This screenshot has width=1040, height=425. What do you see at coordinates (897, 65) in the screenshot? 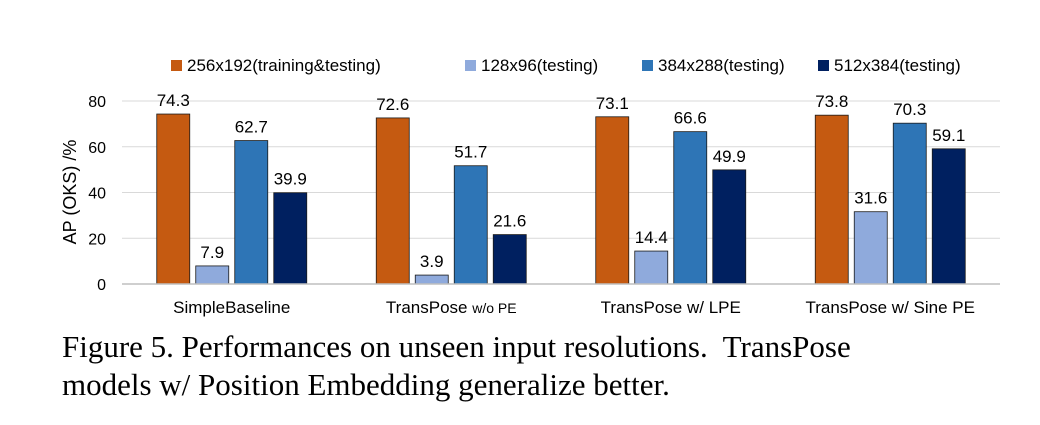
I see `legend-label-4: 512x384(testing)` at bounding box center [897, 65].